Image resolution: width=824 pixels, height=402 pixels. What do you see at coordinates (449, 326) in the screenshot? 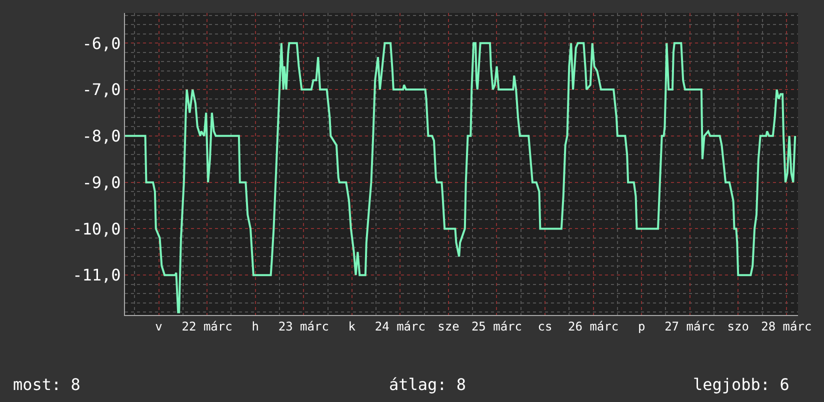
I see `x-tick-label: sze` at bounding box center [449, 326].